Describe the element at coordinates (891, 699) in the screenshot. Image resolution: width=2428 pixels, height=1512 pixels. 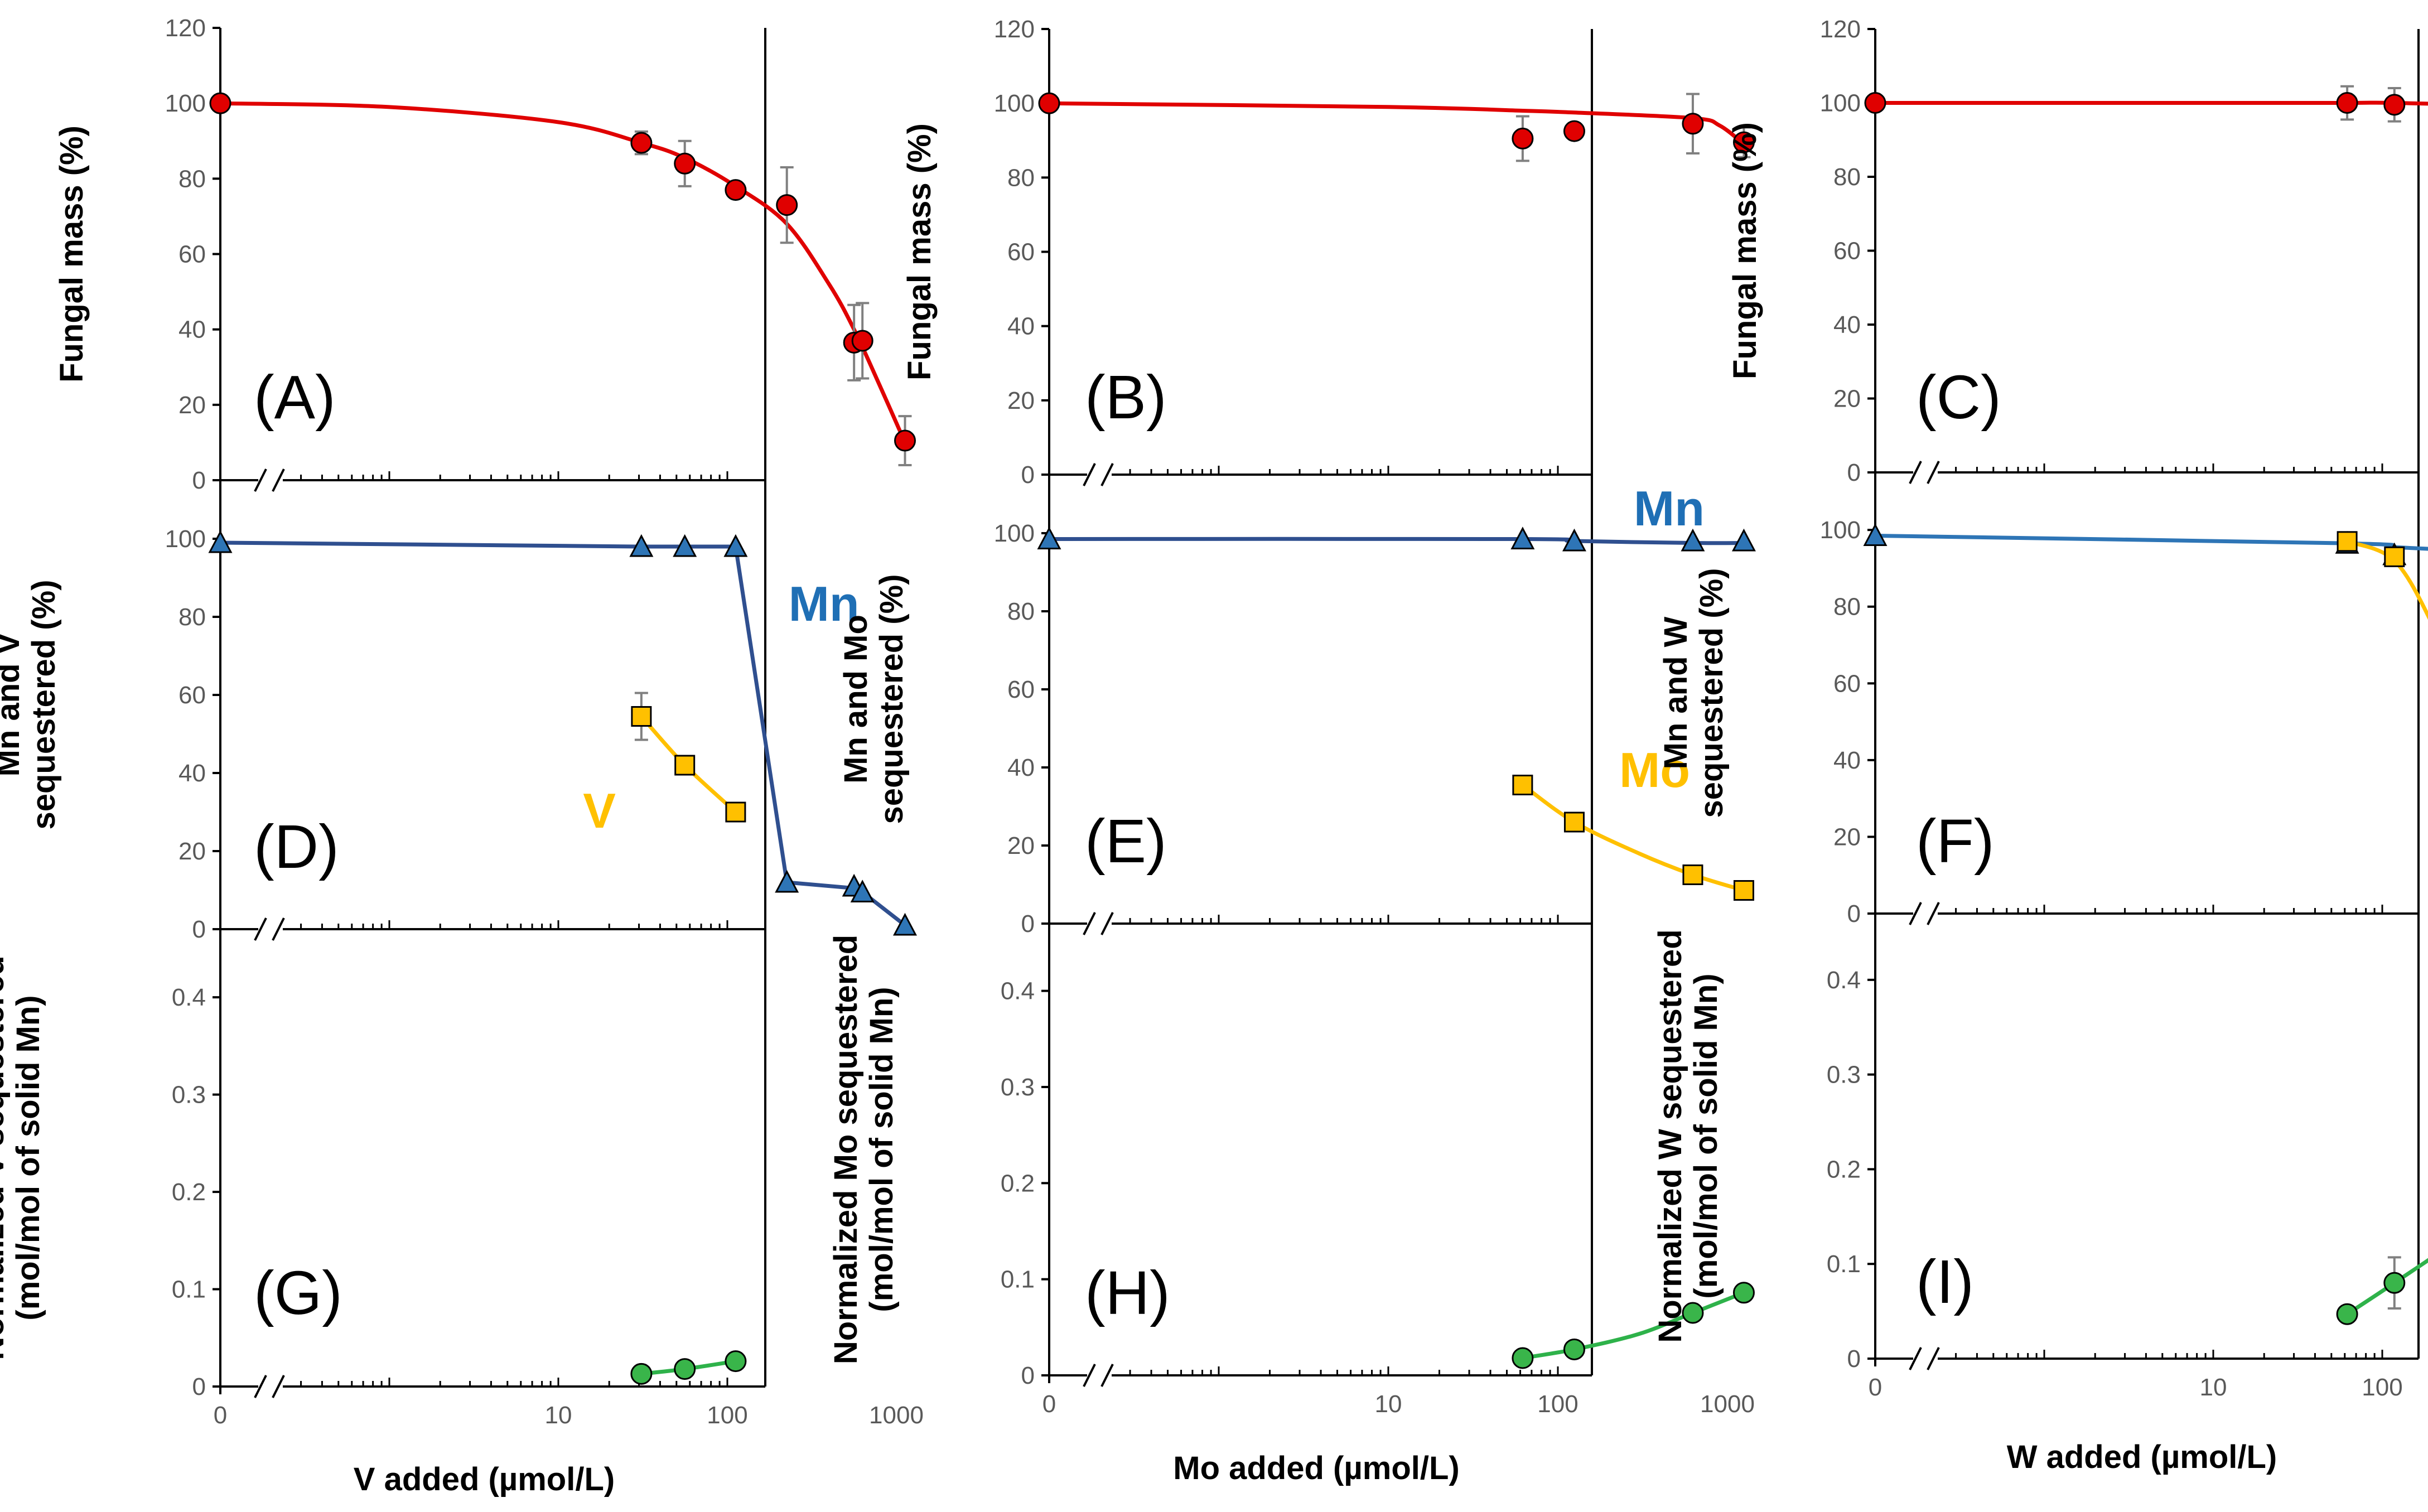
I see `y-axis-title-e: sequestered (%)` at that location.